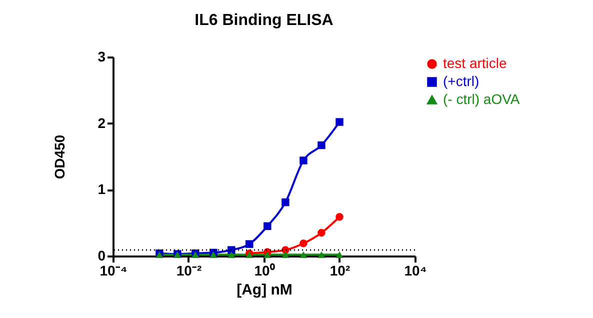 The image size is (593, 318). Describe the element at coordinates (102, 256) in the screenshot. I see `y-tick-label: 0` at that location.